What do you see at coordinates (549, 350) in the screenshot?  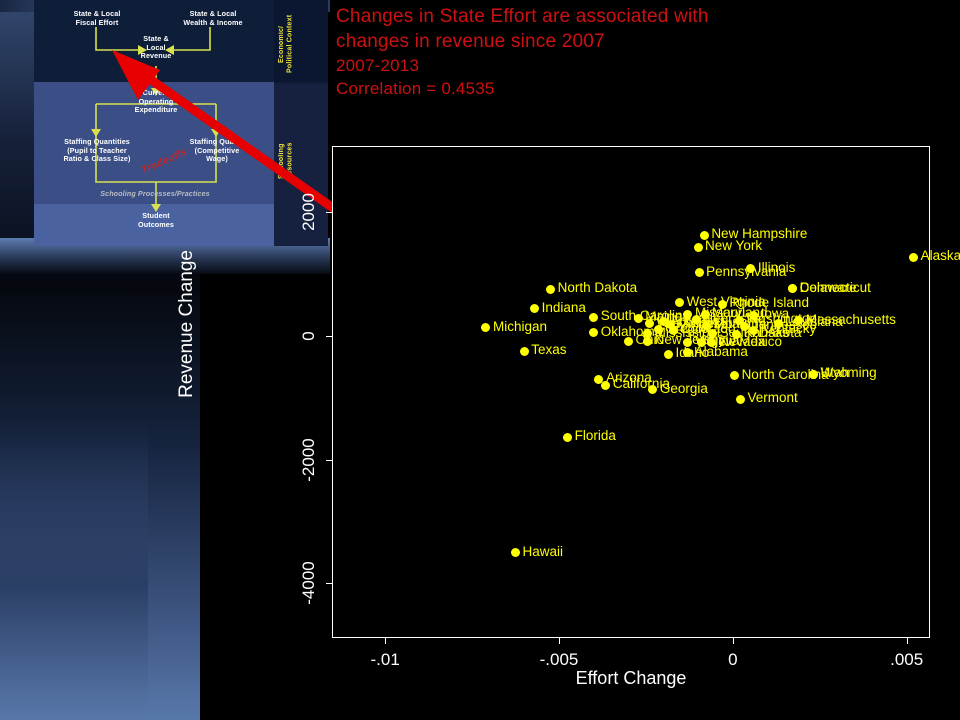 I see `data-point-label: Texas` at bounding box center [549, 350].